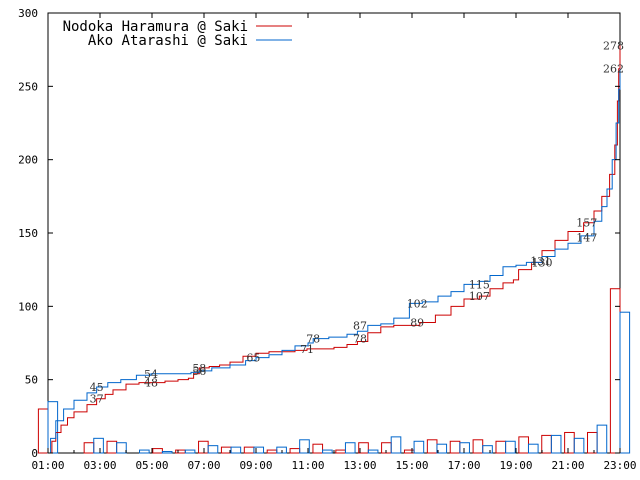  What do you see at coordinates (97, 399) in the screenshot?
I see `point-label: 37` at bounding box center [97, 399].